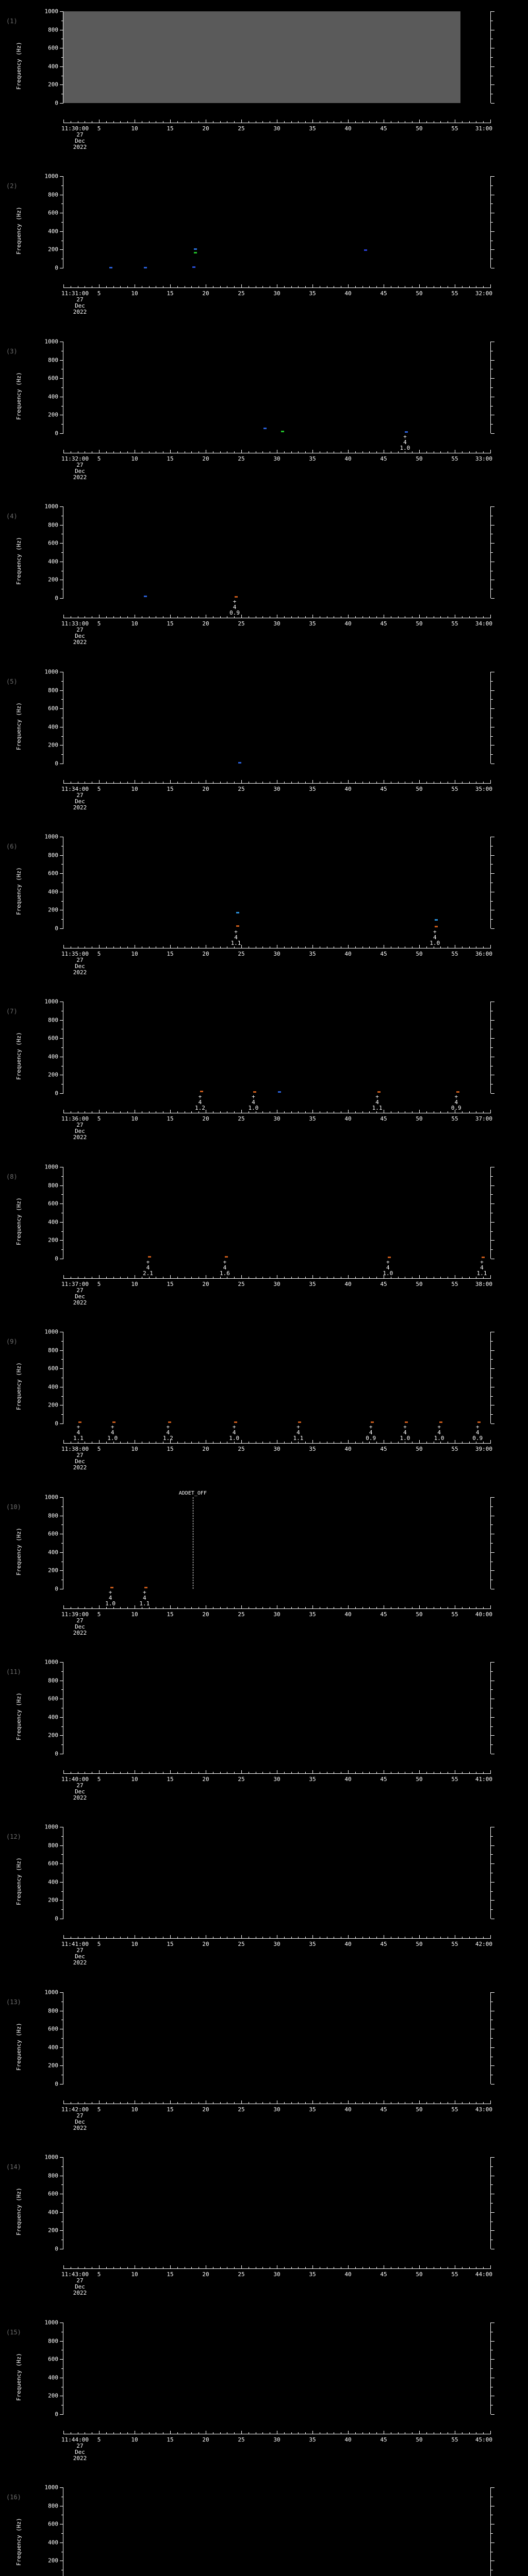 Image resolution: width=528 pixels, height=2576 pixels. I want to click on x-tick-label: 45, so click(383, 1449).